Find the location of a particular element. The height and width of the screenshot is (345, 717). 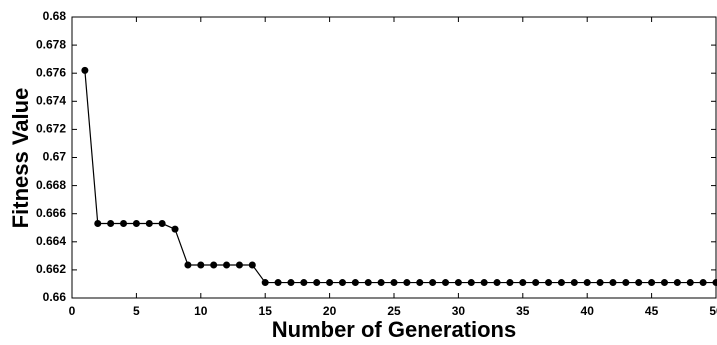

y-tick-label: 0.662 is located at coordinates (51, 269).